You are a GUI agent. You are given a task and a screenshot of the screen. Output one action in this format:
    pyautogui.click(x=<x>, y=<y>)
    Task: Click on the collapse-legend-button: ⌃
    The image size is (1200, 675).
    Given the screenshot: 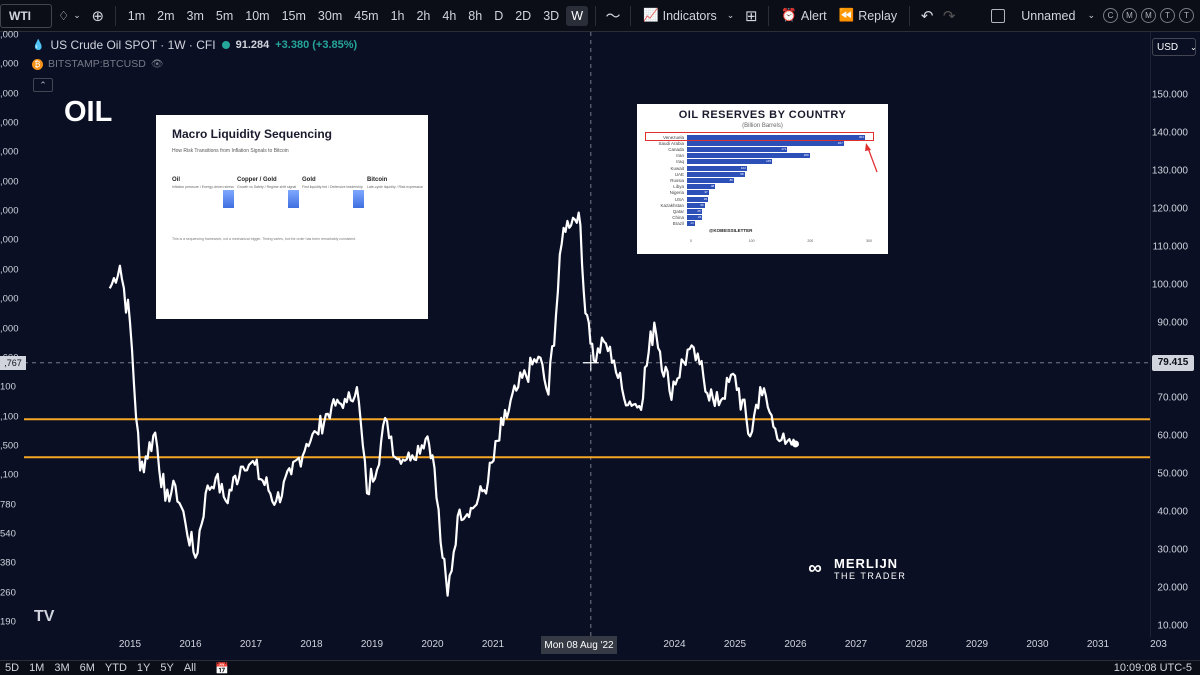 What is the action you would take?
    pyautogui.click(x=43, y=85)
    